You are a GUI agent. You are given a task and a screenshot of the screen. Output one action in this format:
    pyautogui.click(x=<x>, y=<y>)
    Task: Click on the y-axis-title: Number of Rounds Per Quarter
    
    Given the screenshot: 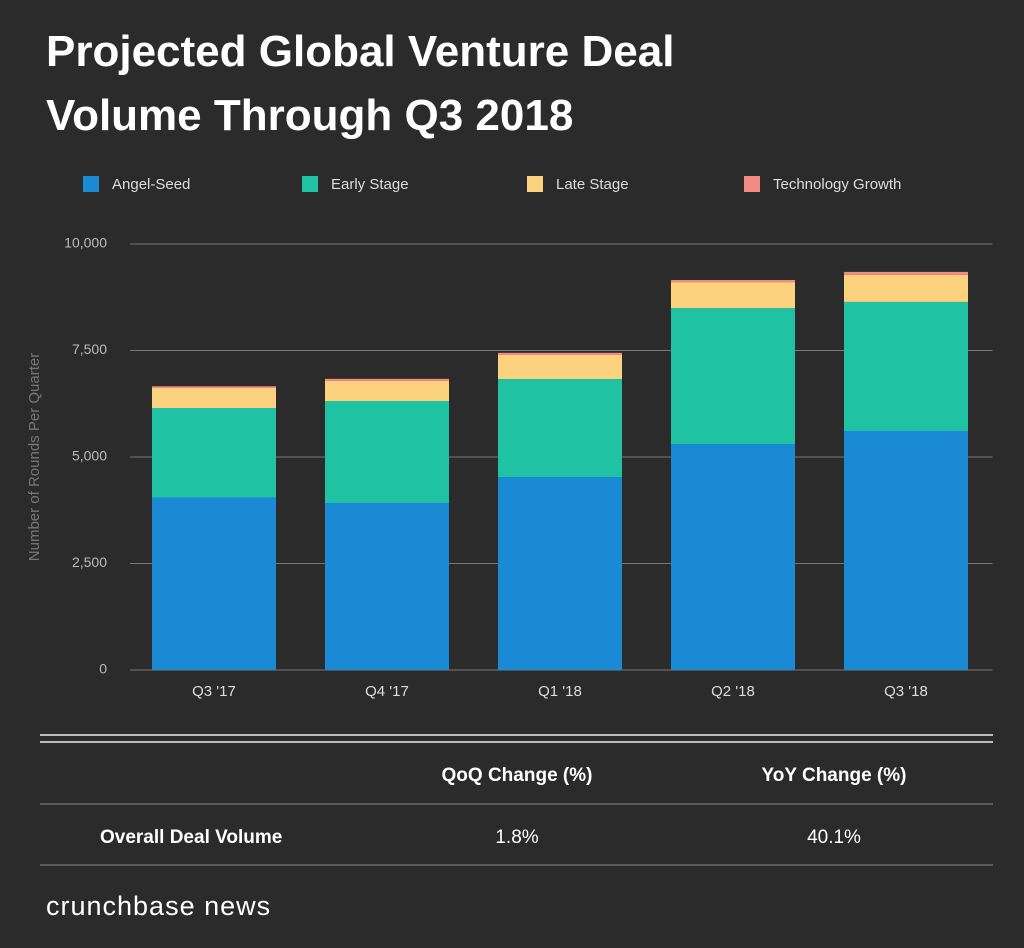 What is the action you would take?
    pyautogui.click(x=34, y=457)
    